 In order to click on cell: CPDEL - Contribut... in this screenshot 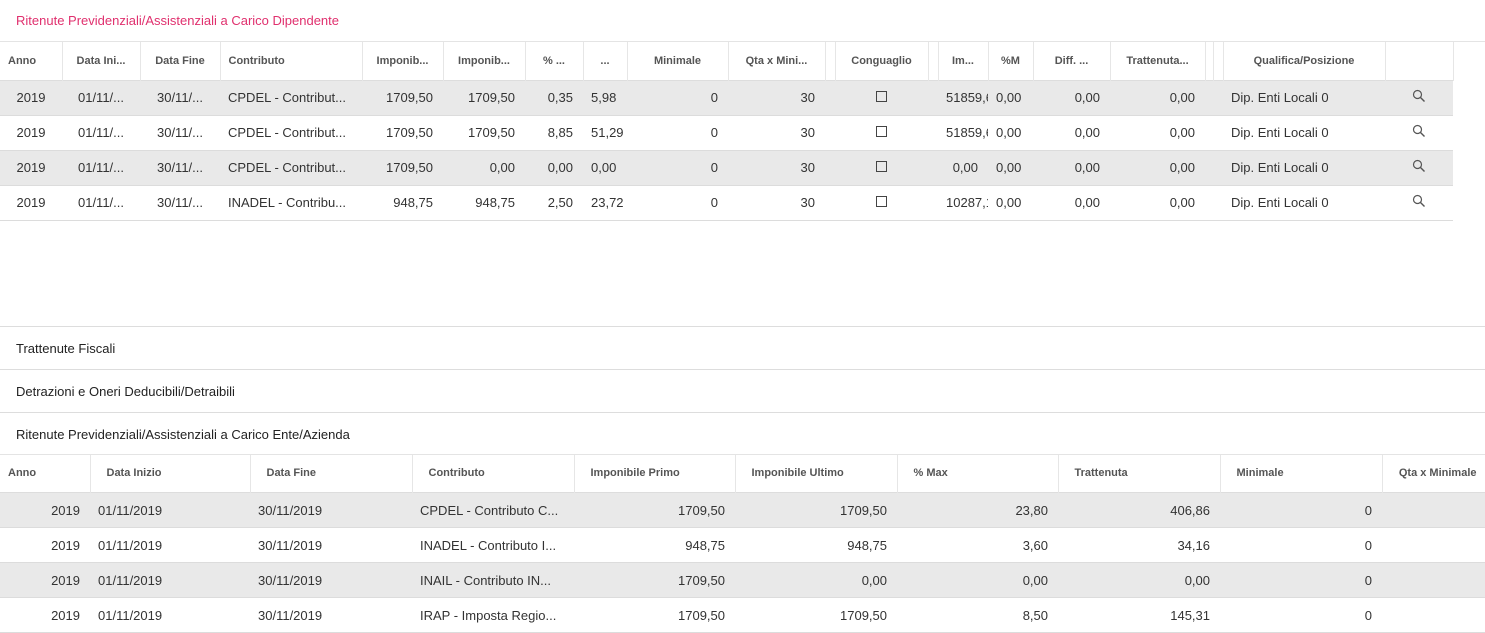, I will do `click(291, 97)`.